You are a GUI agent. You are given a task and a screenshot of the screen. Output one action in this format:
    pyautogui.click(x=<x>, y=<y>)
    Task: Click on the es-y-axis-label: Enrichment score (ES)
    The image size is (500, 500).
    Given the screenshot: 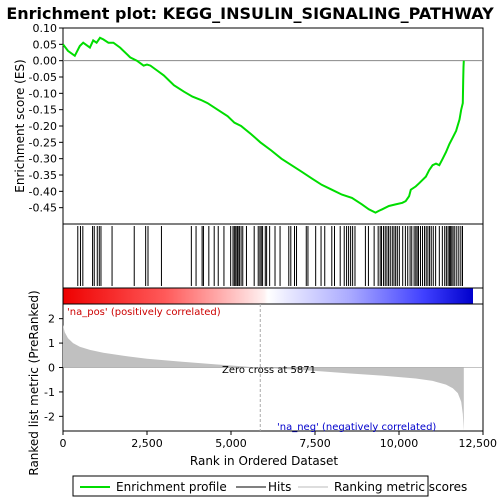 What is the action you would take?
    pyautogui.click(x=20, y=125)
    